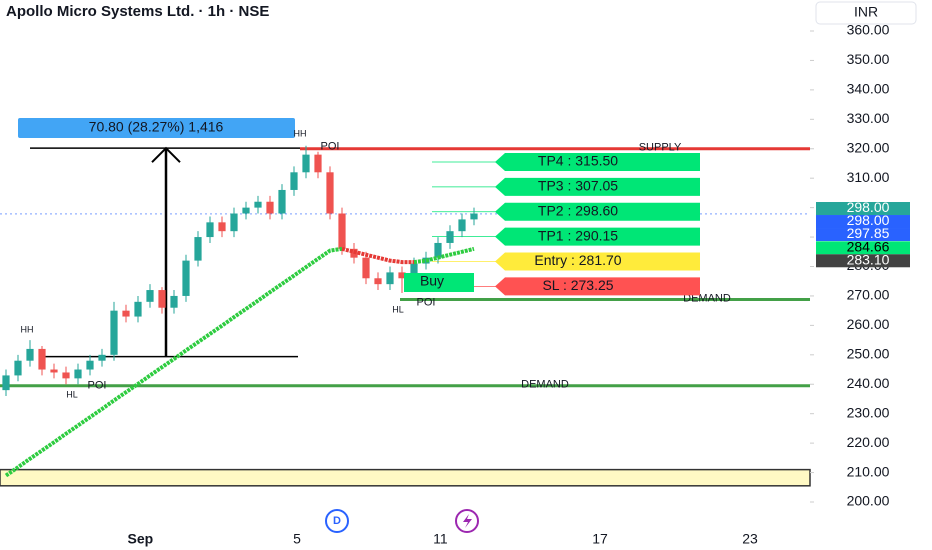 The width and height of the screenshot is (932, 550). I want to click on currency: INR, so click(866, 12).